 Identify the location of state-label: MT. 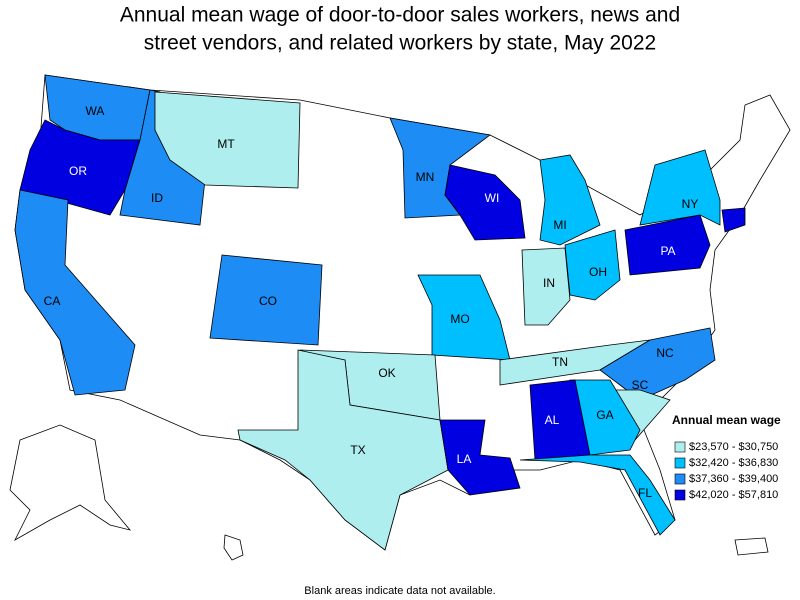
(226, 144).